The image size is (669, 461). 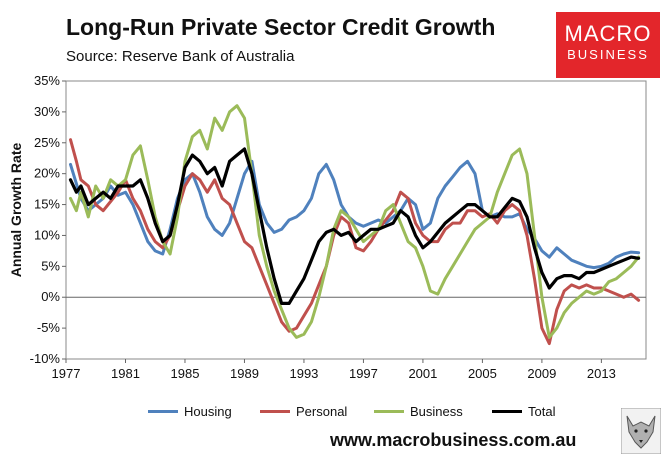 What do you see at coordinates (47, 204) in the screenshot?
I see `y-tick-label: 15%` at bounding box center [47, 204].